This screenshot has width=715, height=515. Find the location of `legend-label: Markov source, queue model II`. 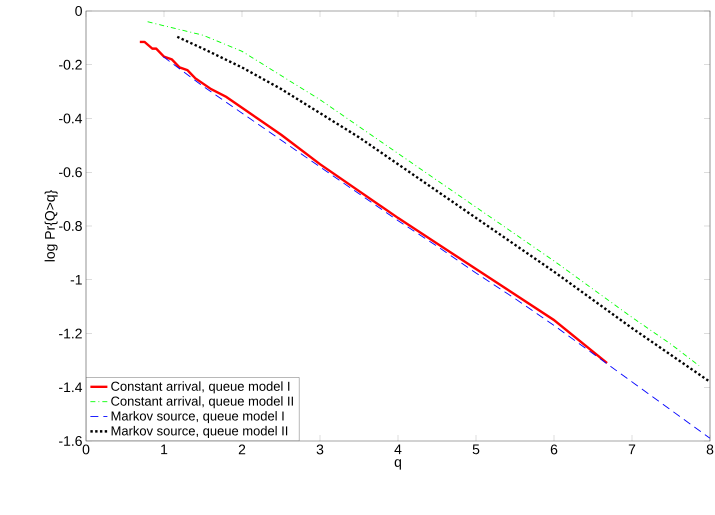

legend-label: Markov source, queue model II is located at coordinates (200, 432).